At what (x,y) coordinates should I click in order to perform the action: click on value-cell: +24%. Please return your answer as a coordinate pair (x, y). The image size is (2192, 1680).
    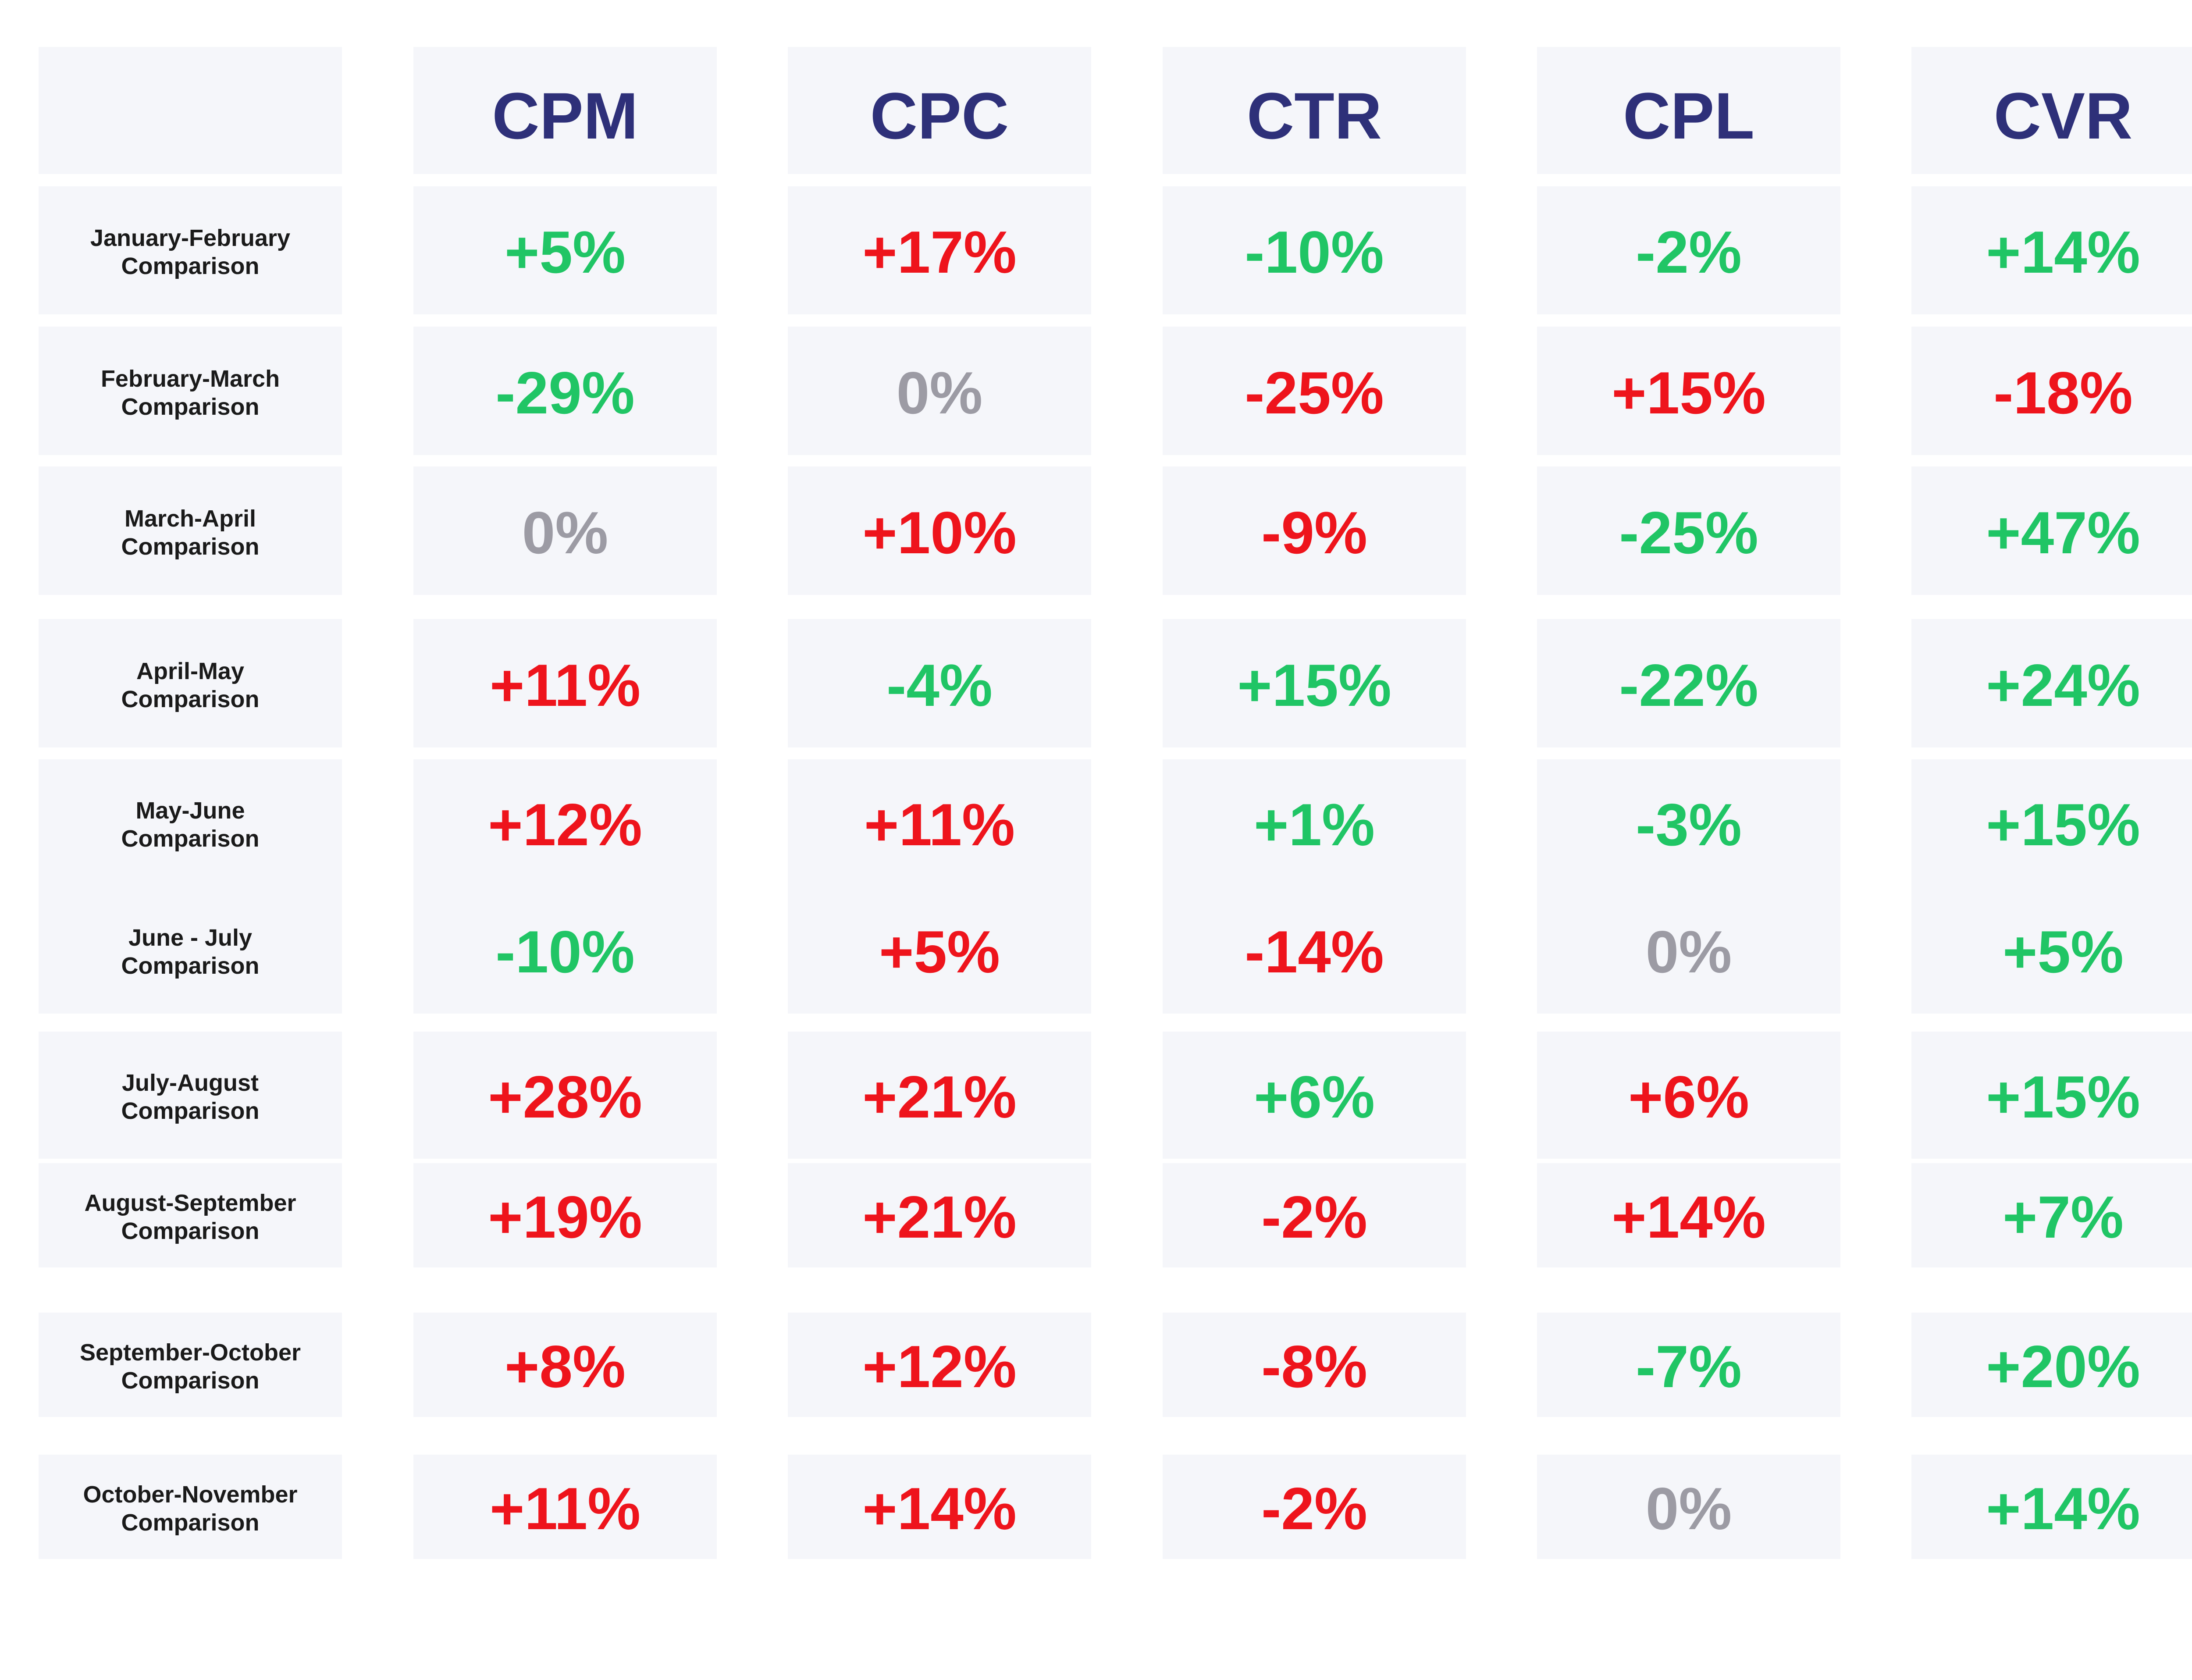
    Looking at the image, I should click on (2051, 683).